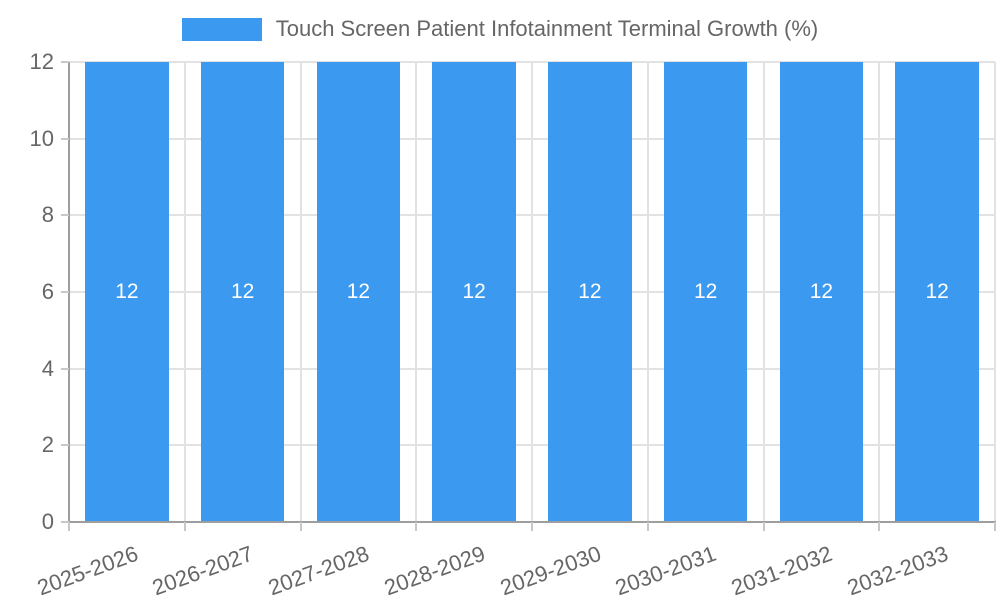 Image resolution: width=1000 pixels, height=600 pixels. I want to click on x-axis-tick-label: 2028-2029, so click(434, 570).